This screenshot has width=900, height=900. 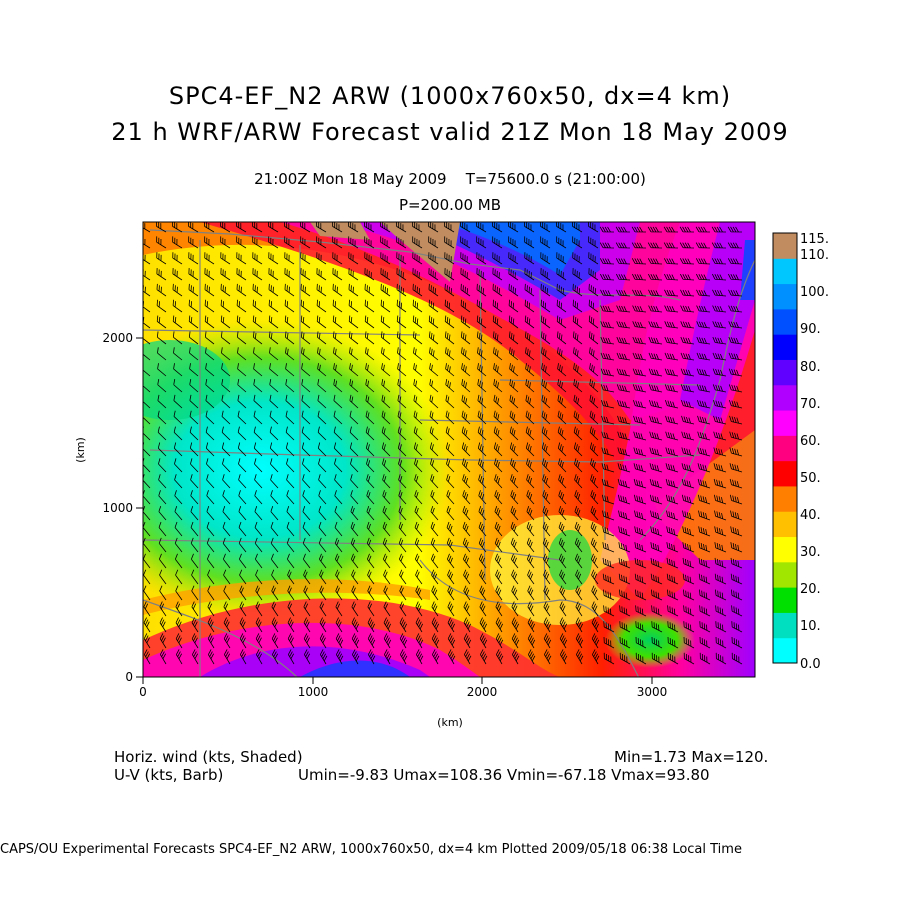 What do you see at coordinates (691, 757) in the screenshot?
I see `min-max: Min=1.73 Max=120.` at bounding box center [691, 757].